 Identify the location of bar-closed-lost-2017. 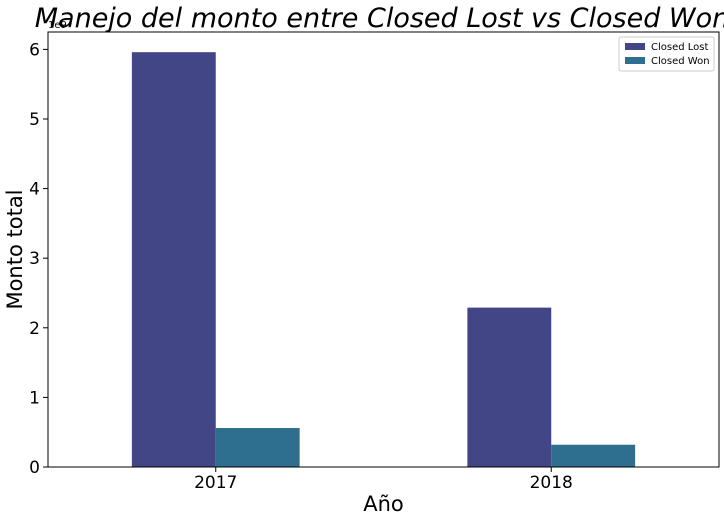
(173, 260).